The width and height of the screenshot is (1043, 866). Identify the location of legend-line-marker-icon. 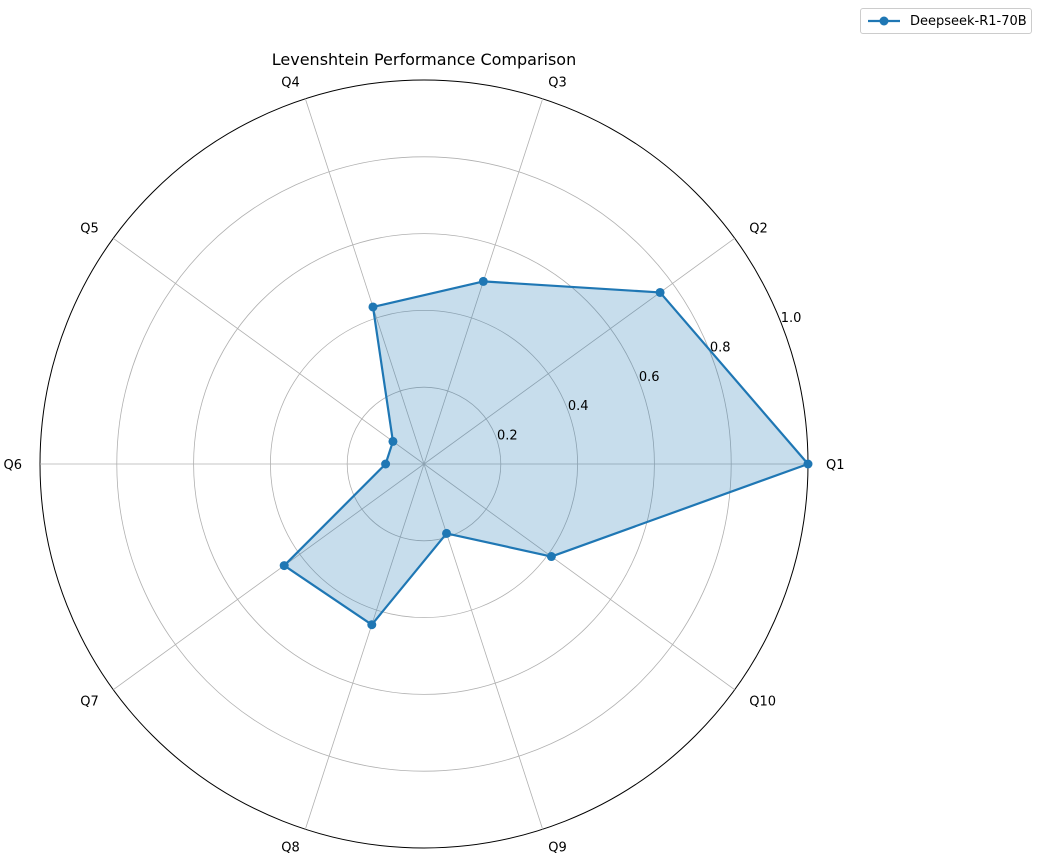
(884, 21).